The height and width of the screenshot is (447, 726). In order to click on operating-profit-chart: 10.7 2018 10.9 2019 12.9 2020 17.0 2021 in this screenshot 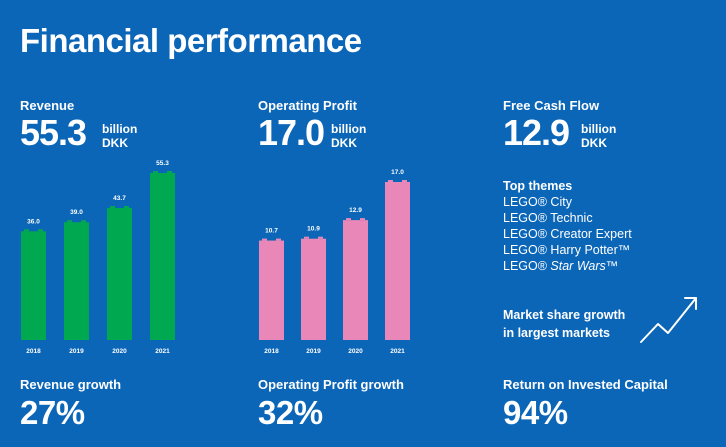, I will do `click(338, 250)`.